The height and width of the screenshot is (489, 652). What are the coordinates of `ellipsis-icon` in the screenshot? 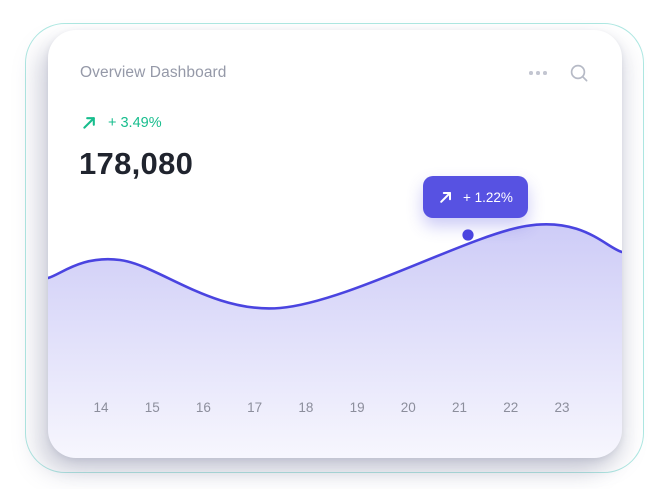 It's located at (538, 73).